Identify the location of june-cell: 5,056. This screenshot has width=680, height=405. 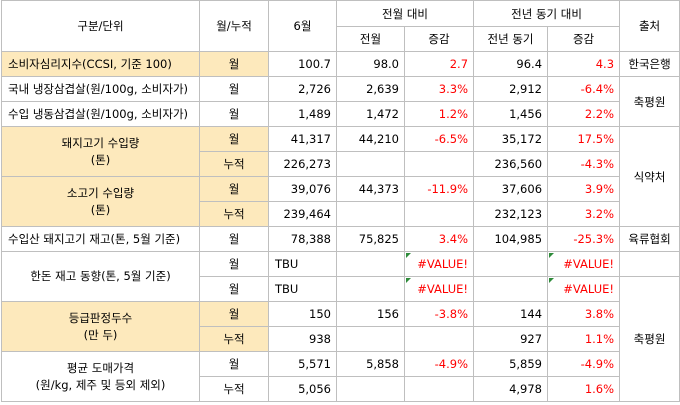
(302, 389).